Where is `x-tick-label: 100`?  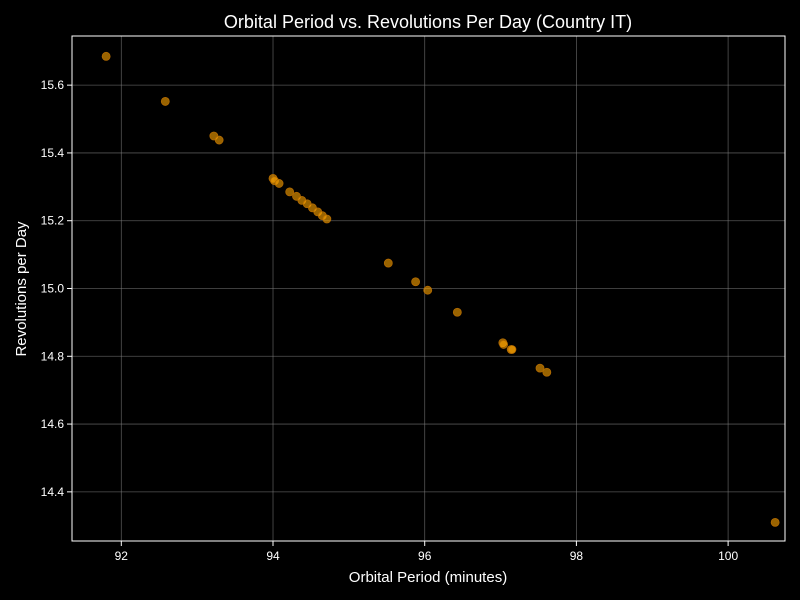 x-tick-label: 100 is located at coordinates (728, 556).